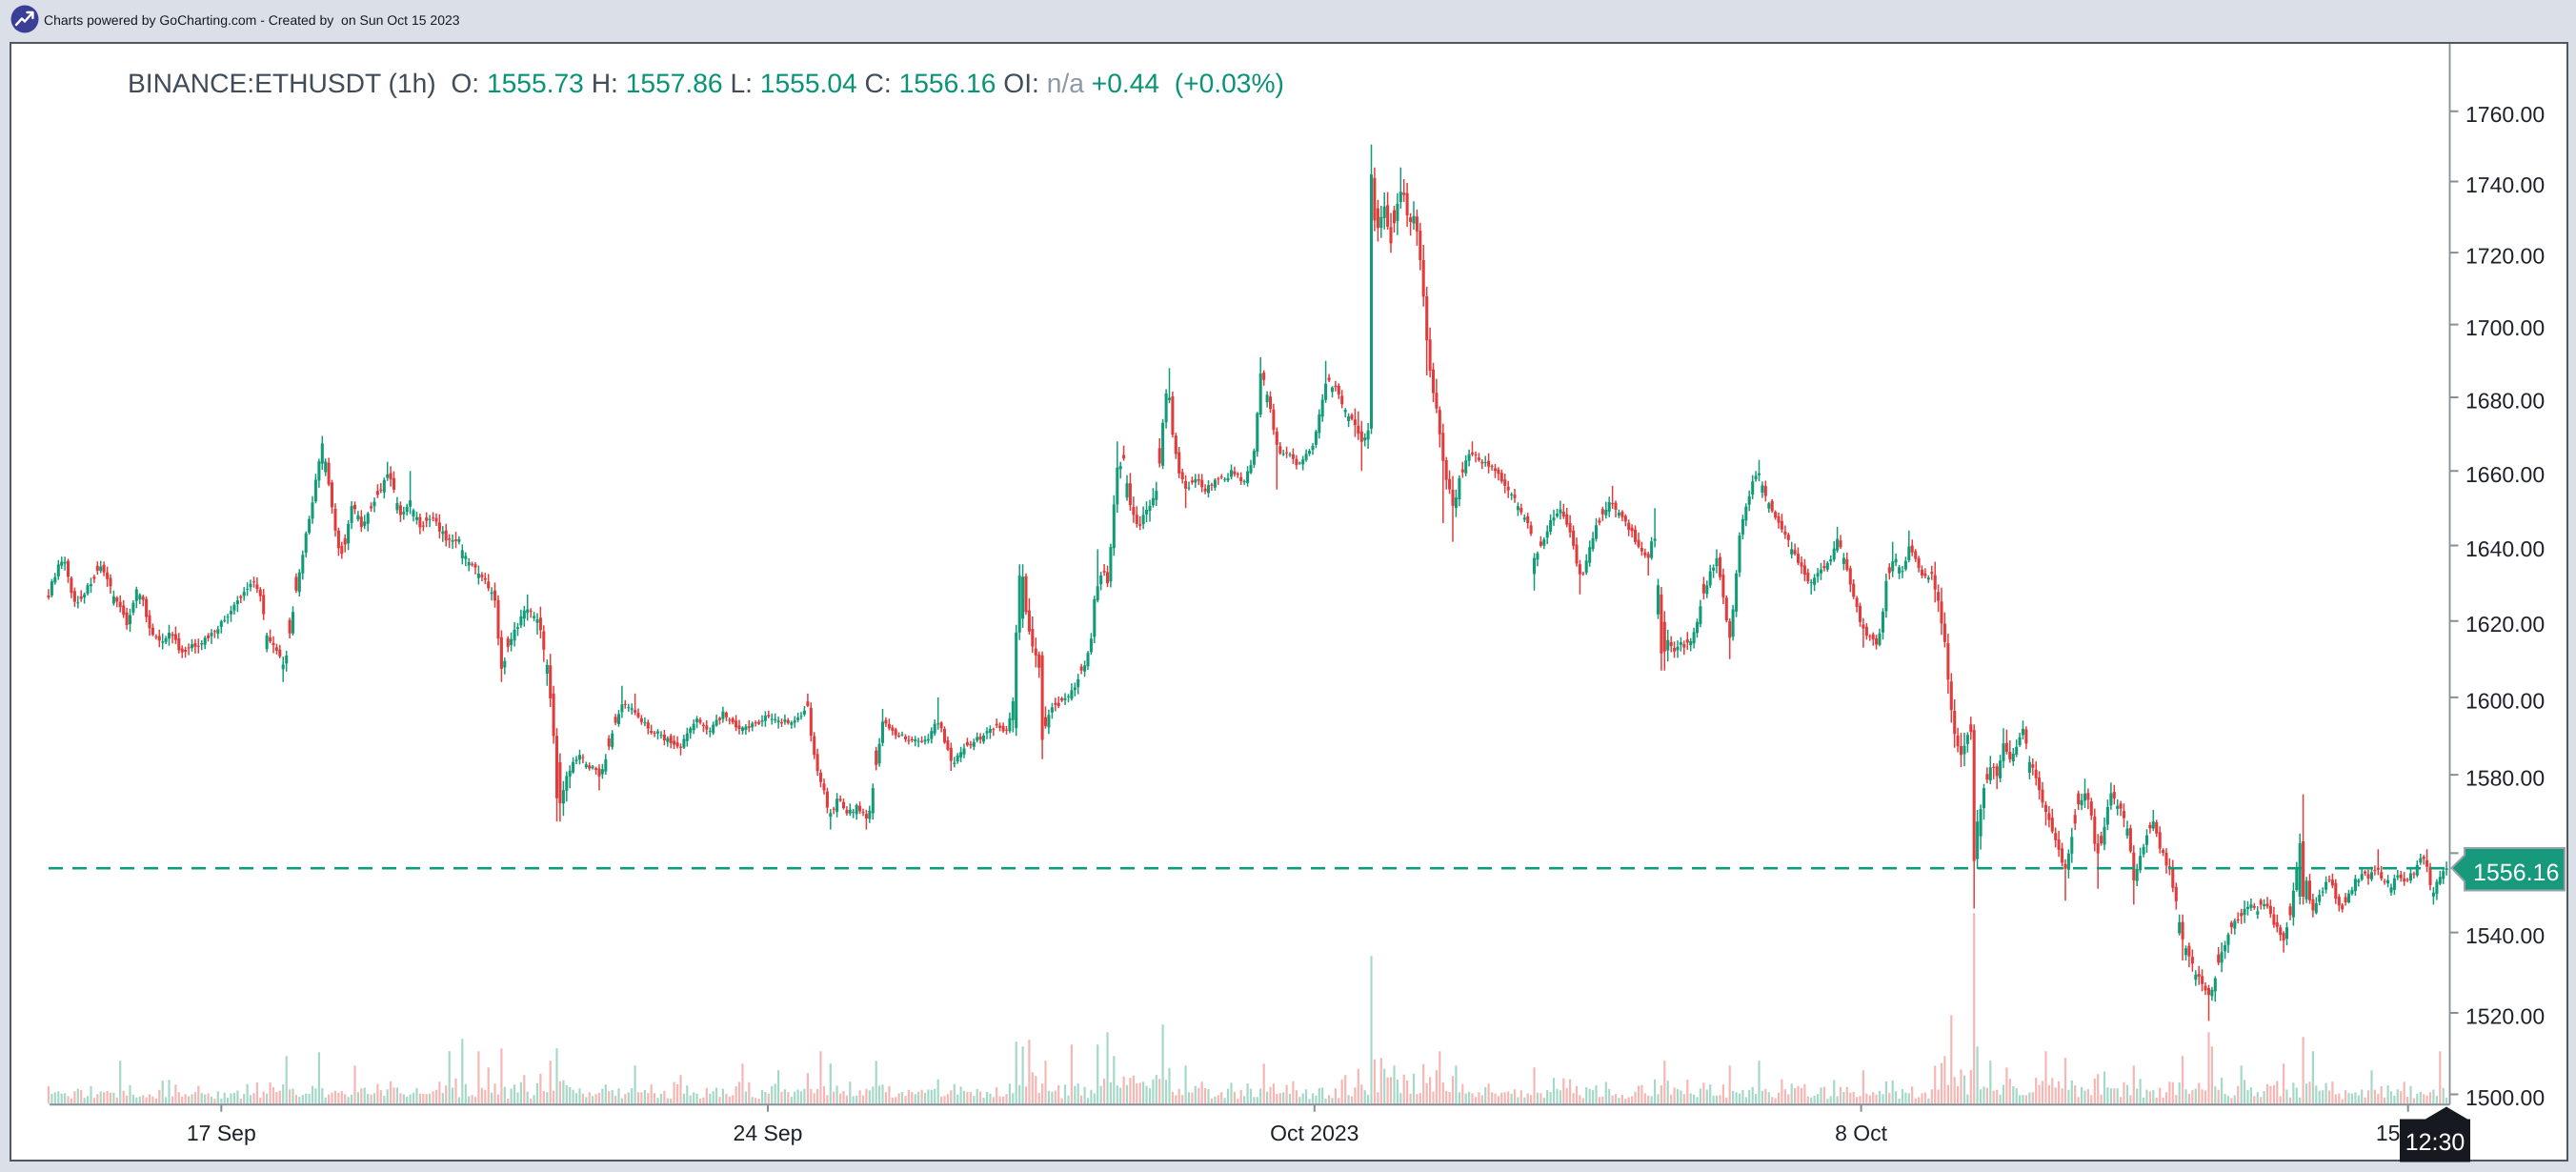 This screenshot has width=2576, height=1172. Describe the element at coordinates (221, 1133) in the screenshot. I see `svg-text: 17 Sep` at that location.